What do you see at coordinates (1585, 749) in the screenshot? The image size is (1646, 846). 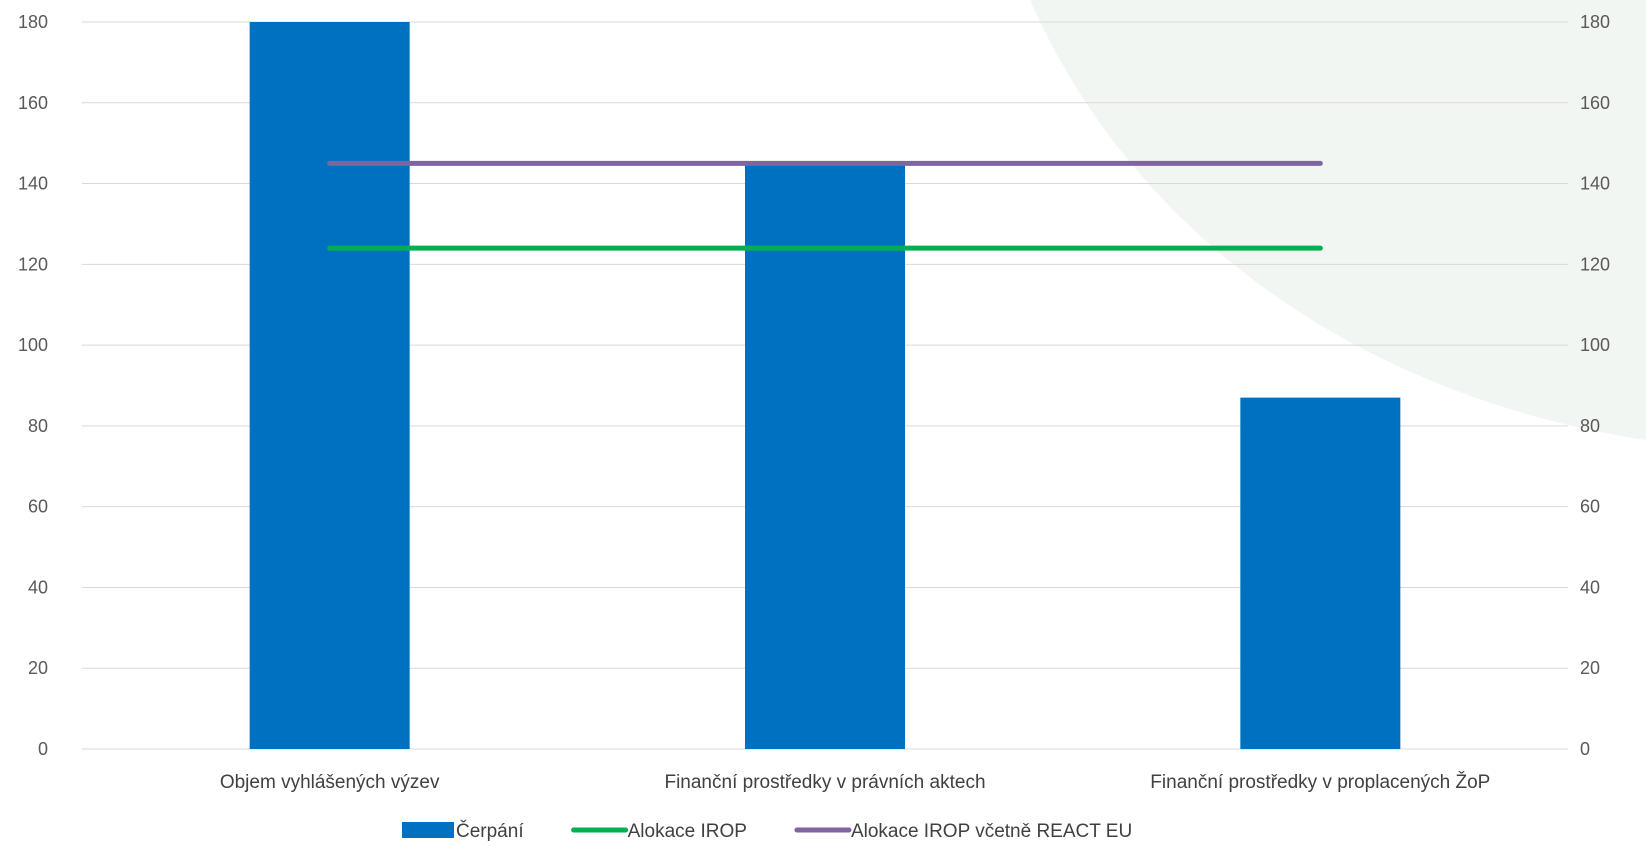 I see `right-tick-label: 0` at bounding box center [1585, 749].